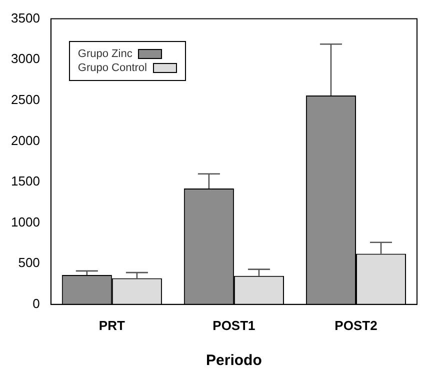  Describe the element at coordinates (356, 325) in the screenshot. I see `x-tick-label: POST2` at that location.